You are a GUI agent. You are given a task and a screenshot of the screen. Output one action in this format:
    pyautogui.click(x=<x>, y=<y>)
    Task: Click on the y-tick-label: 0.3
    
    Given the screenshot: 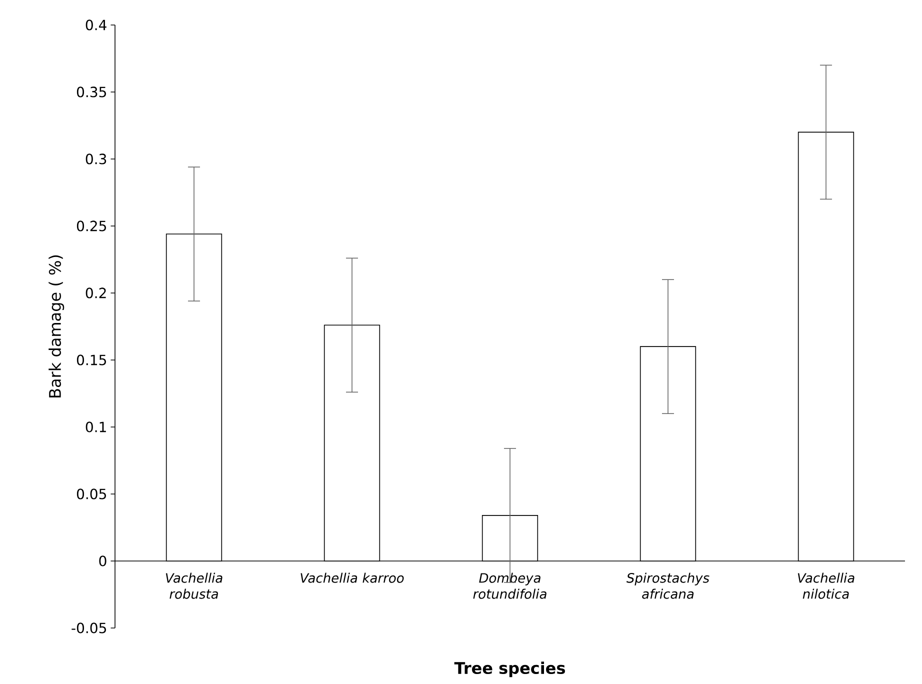 What is the action you would take?
    pyautogui.click(x=96, y=159)
    